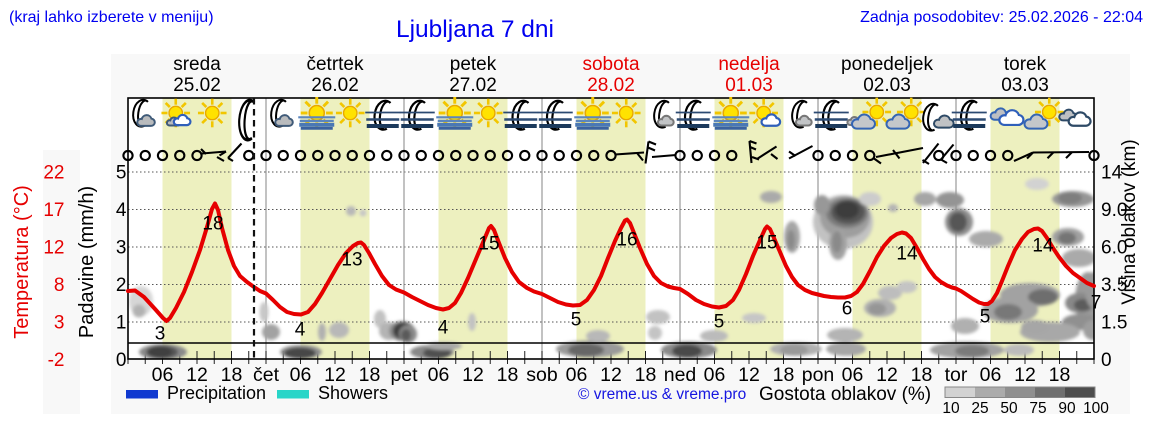 This screenshot has height=443, width=1152. Describe the element at coordinates (662, 394) in the screenshot. I see `svg-text: © vreme.us & vreme.pro` at that location.